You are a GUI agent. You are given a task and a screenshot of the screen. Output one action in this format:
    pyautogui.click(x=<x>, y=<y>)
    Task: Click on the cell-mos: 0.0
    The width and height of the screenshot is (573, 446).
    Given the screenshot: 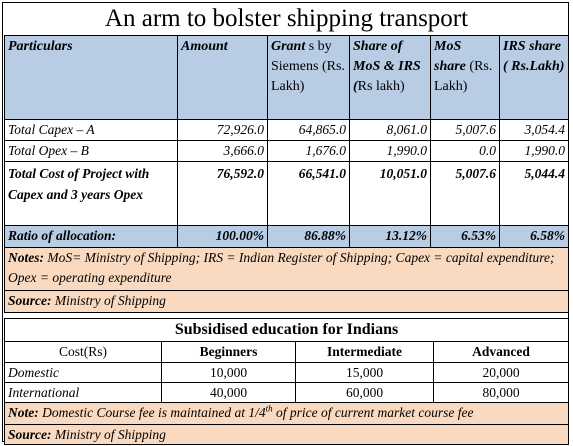 What is the action you would take?
    pyautogui.click(x=465, y=151)
    